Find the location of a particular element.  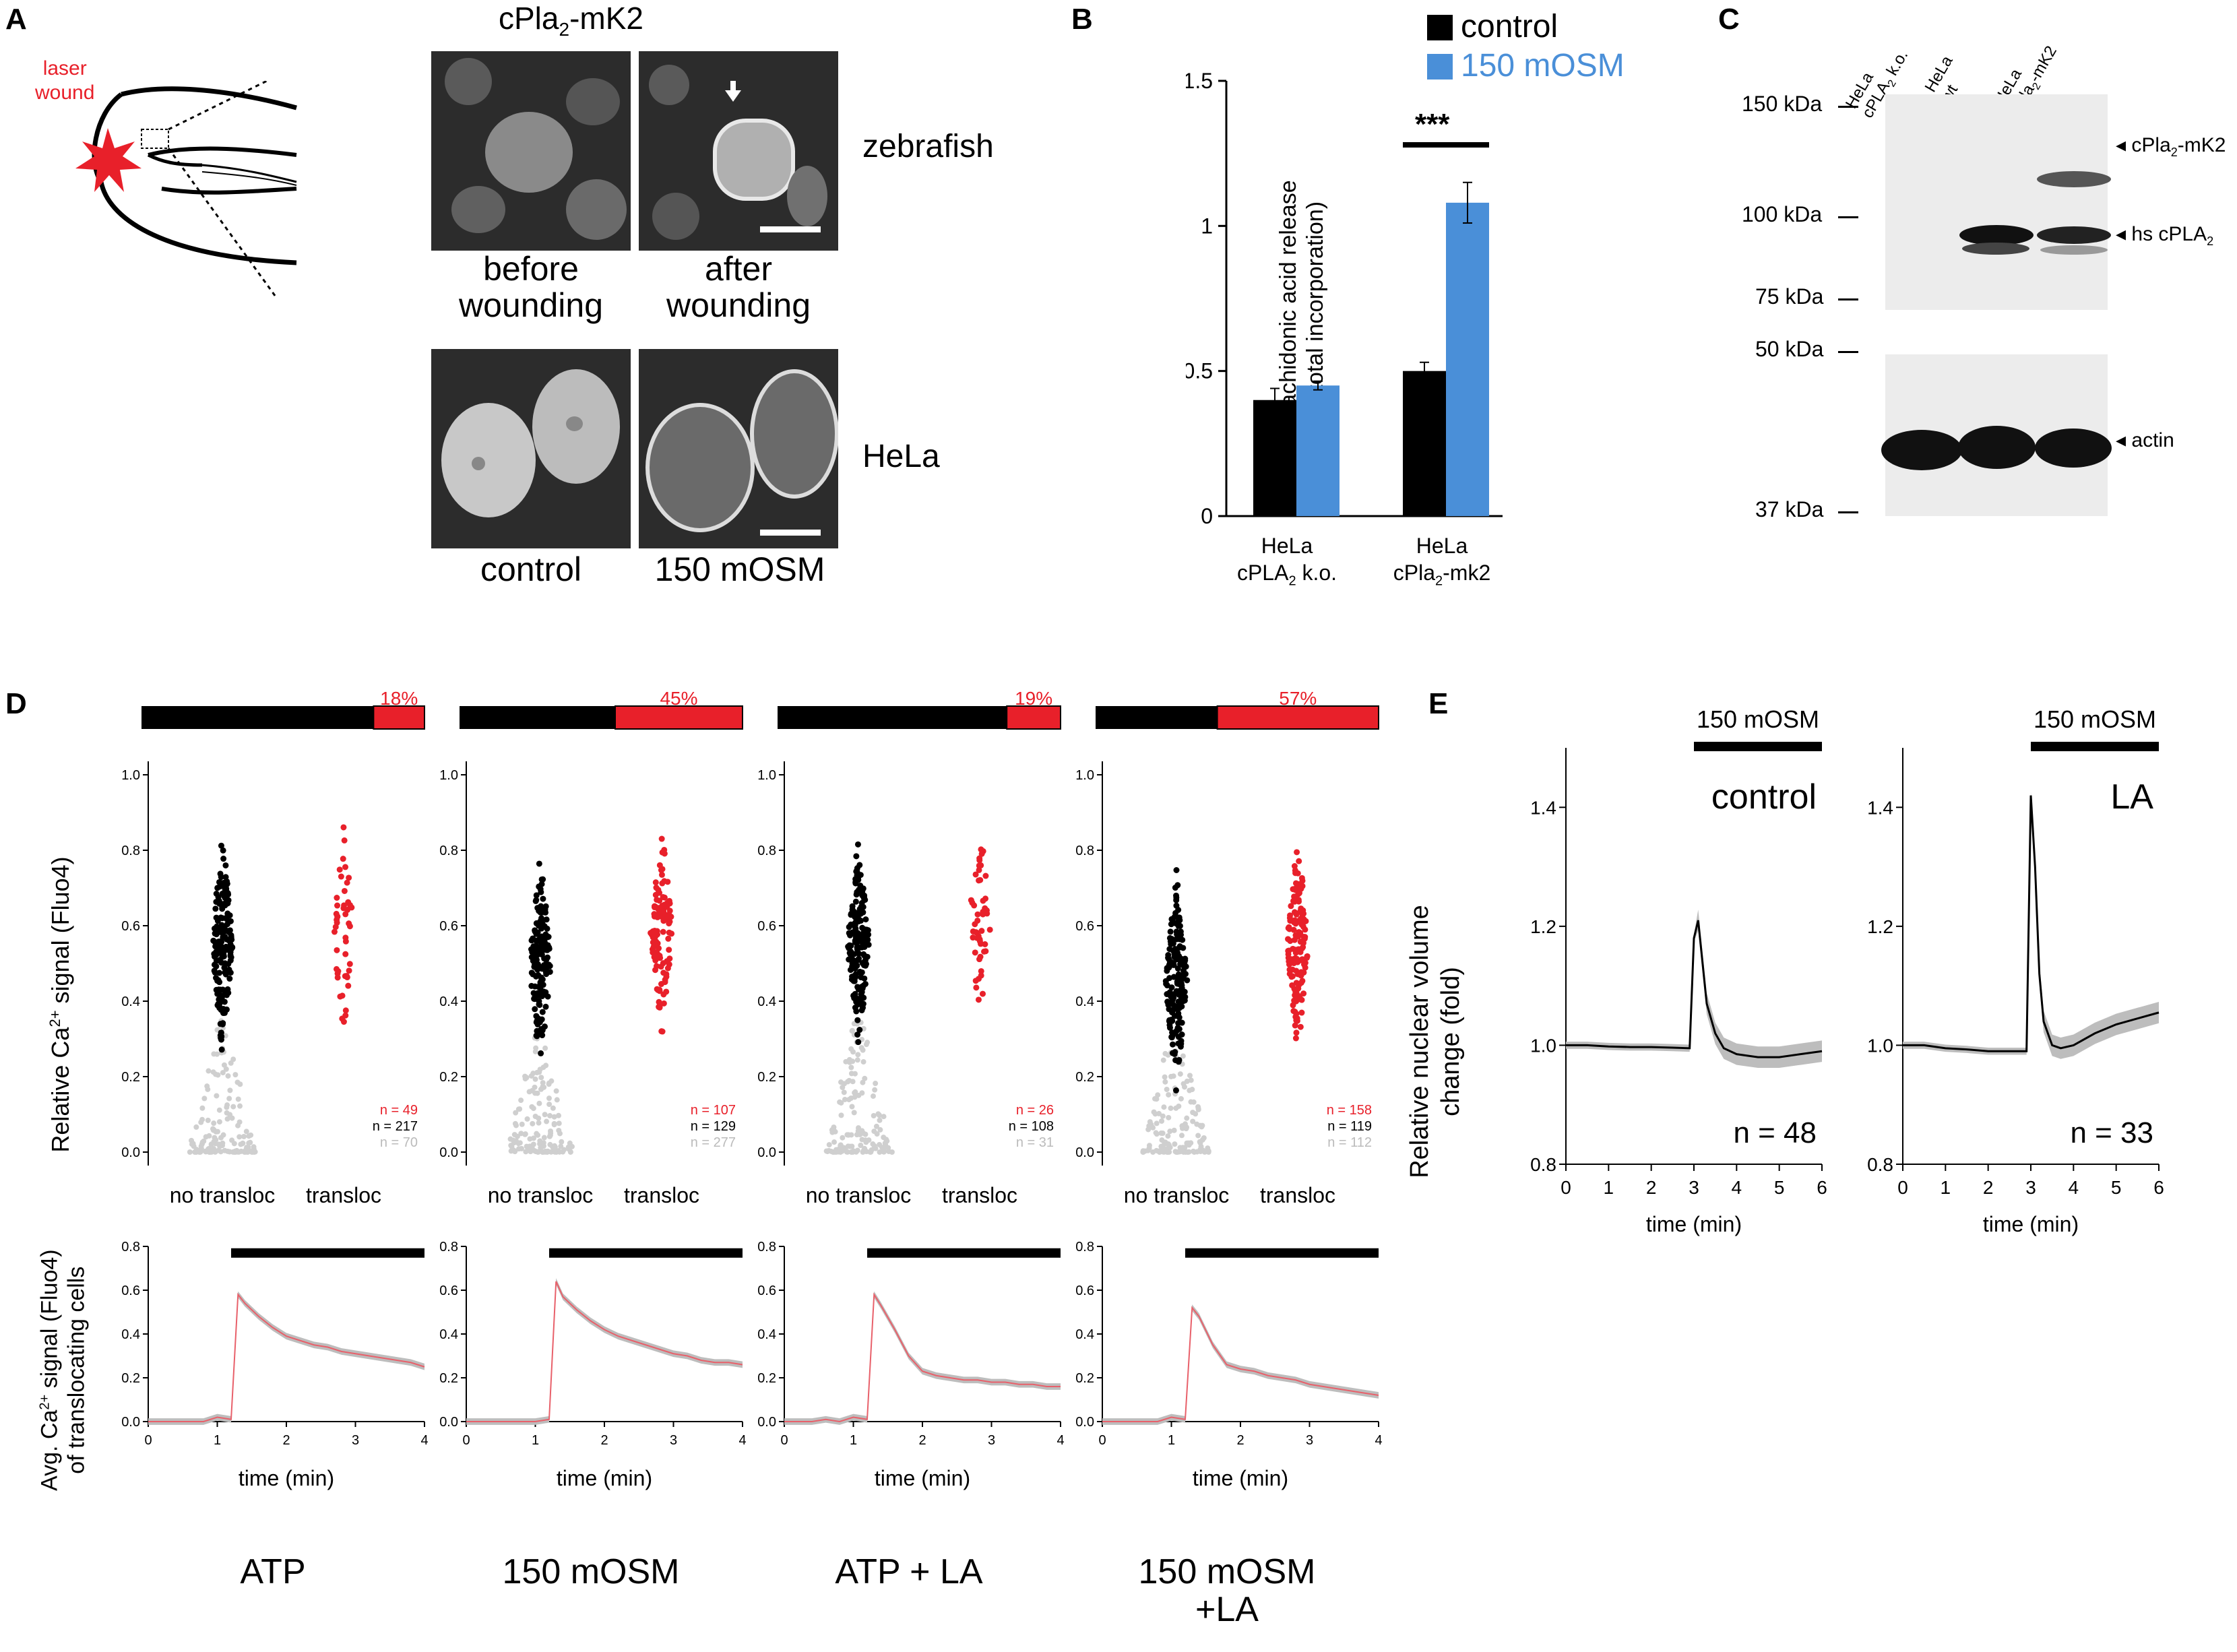

title-suffix: -mK2 is located at coordinates (606, 18).